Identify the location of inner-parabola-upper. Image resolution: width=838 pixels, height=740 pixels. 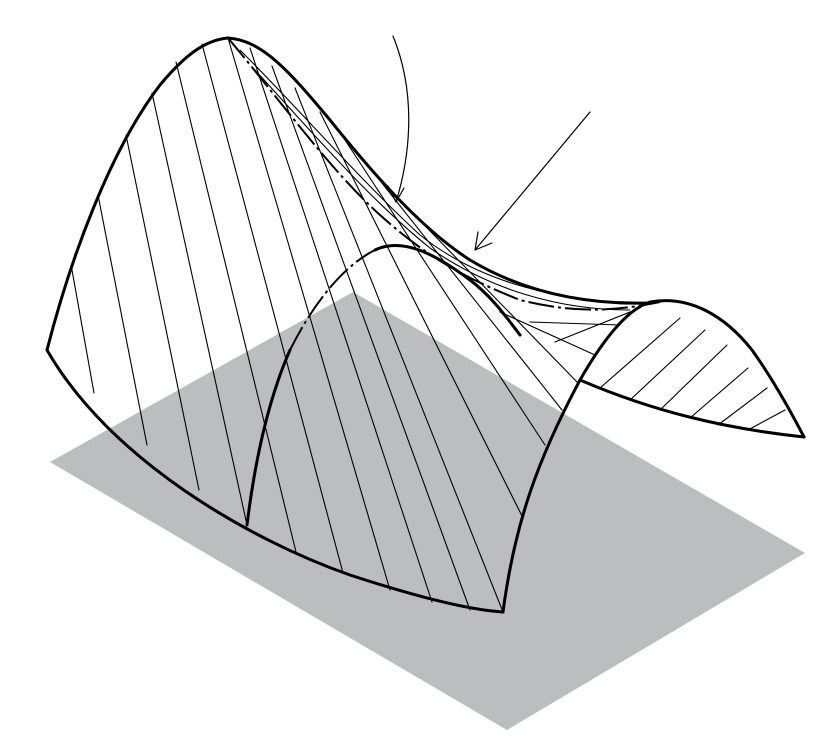
(447, 290).